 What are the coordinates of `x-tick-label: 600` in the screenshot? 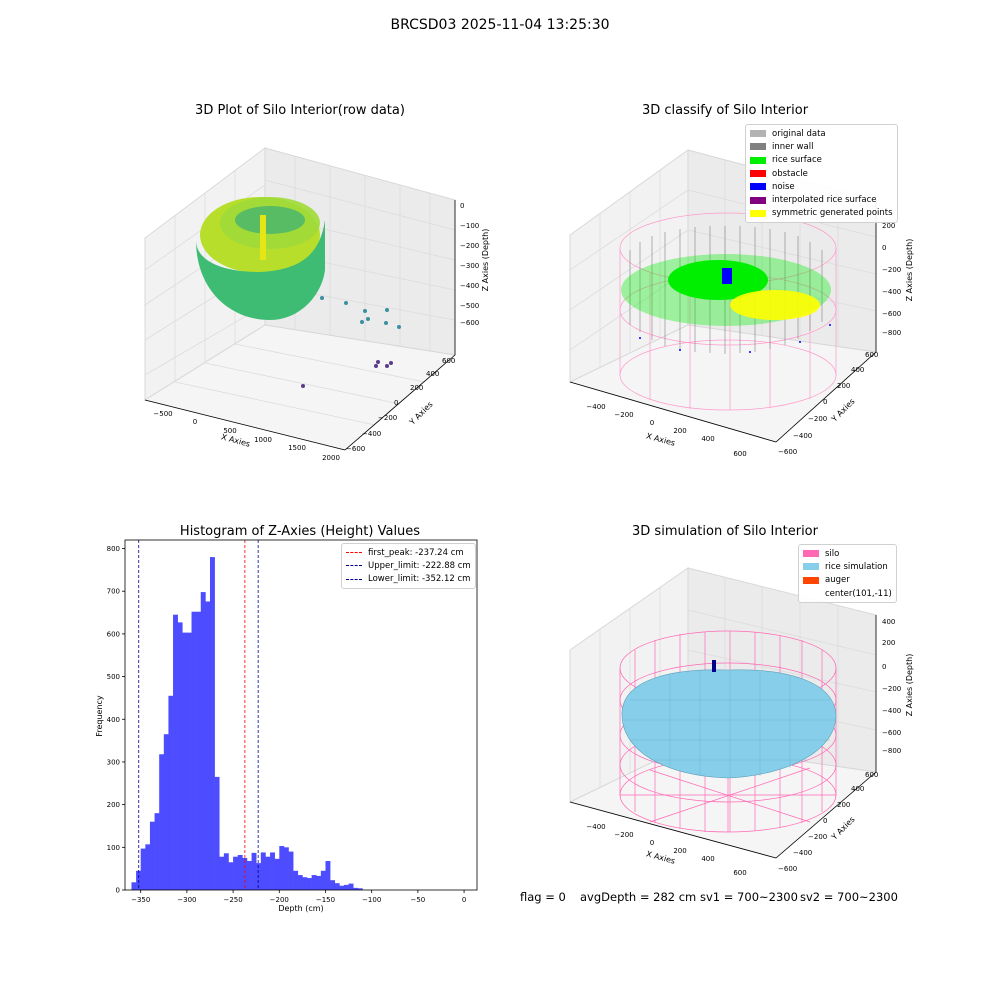 It's located at (739, 873).